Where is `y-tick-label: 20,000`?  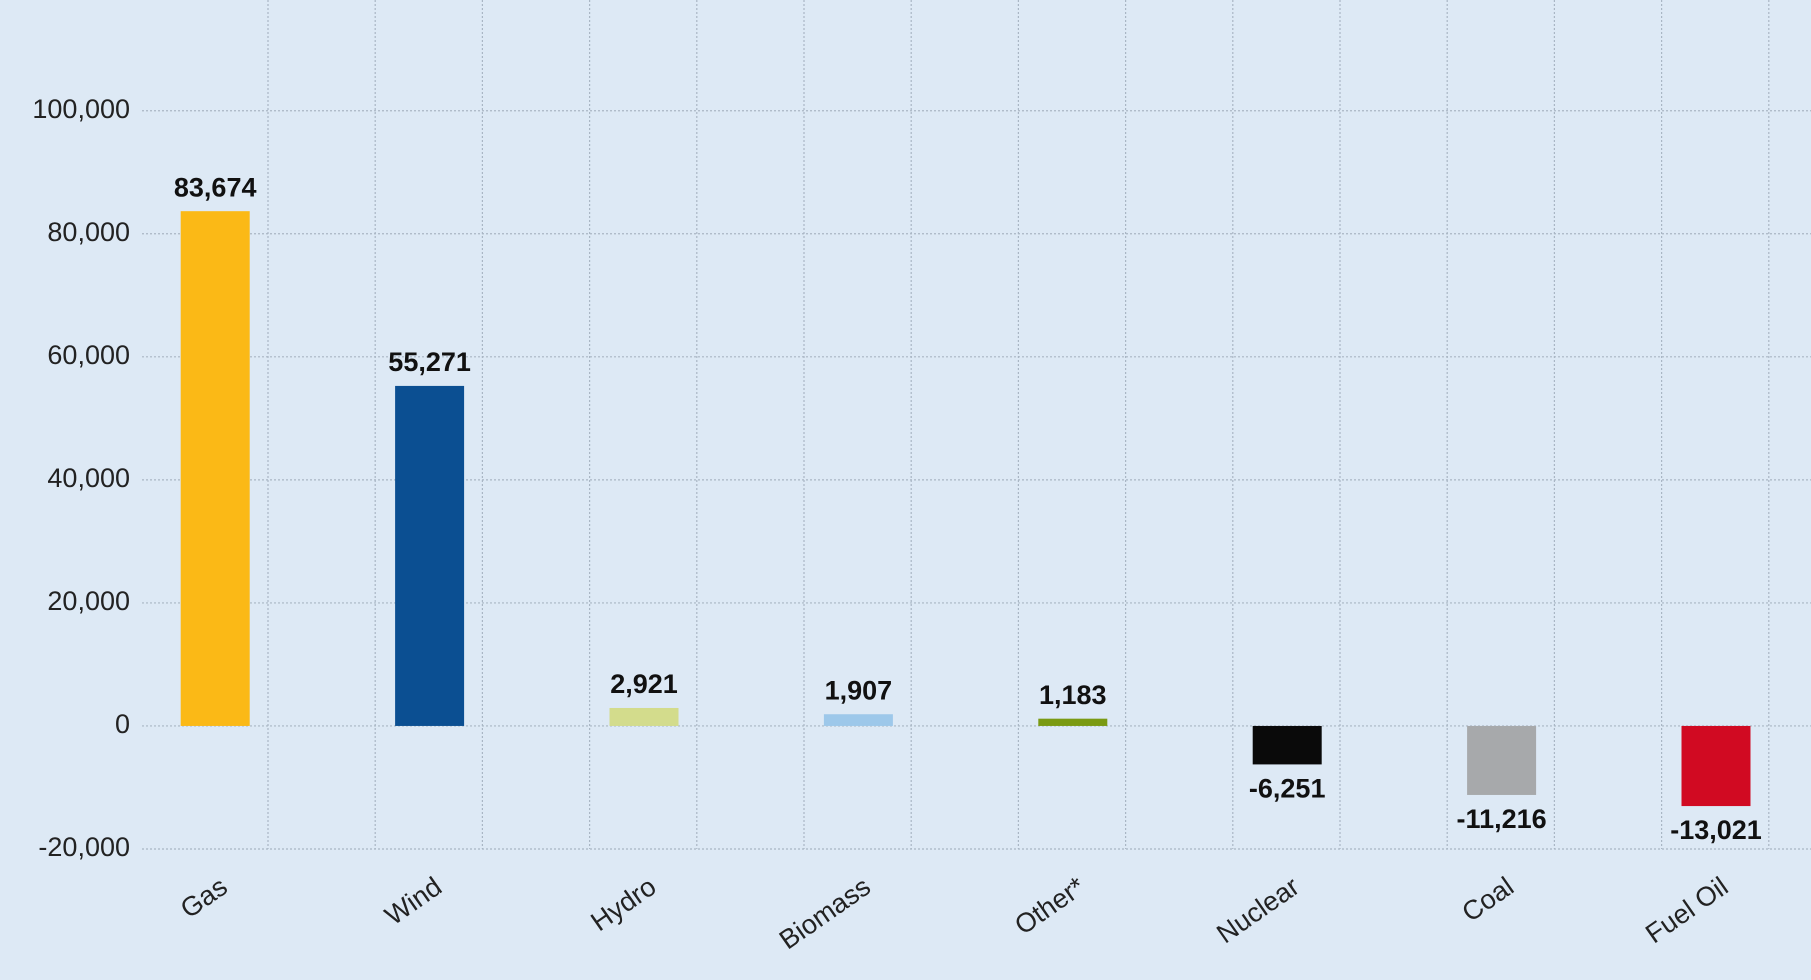 y-tick-label: 20,000 is located at coordinates (88, 601).